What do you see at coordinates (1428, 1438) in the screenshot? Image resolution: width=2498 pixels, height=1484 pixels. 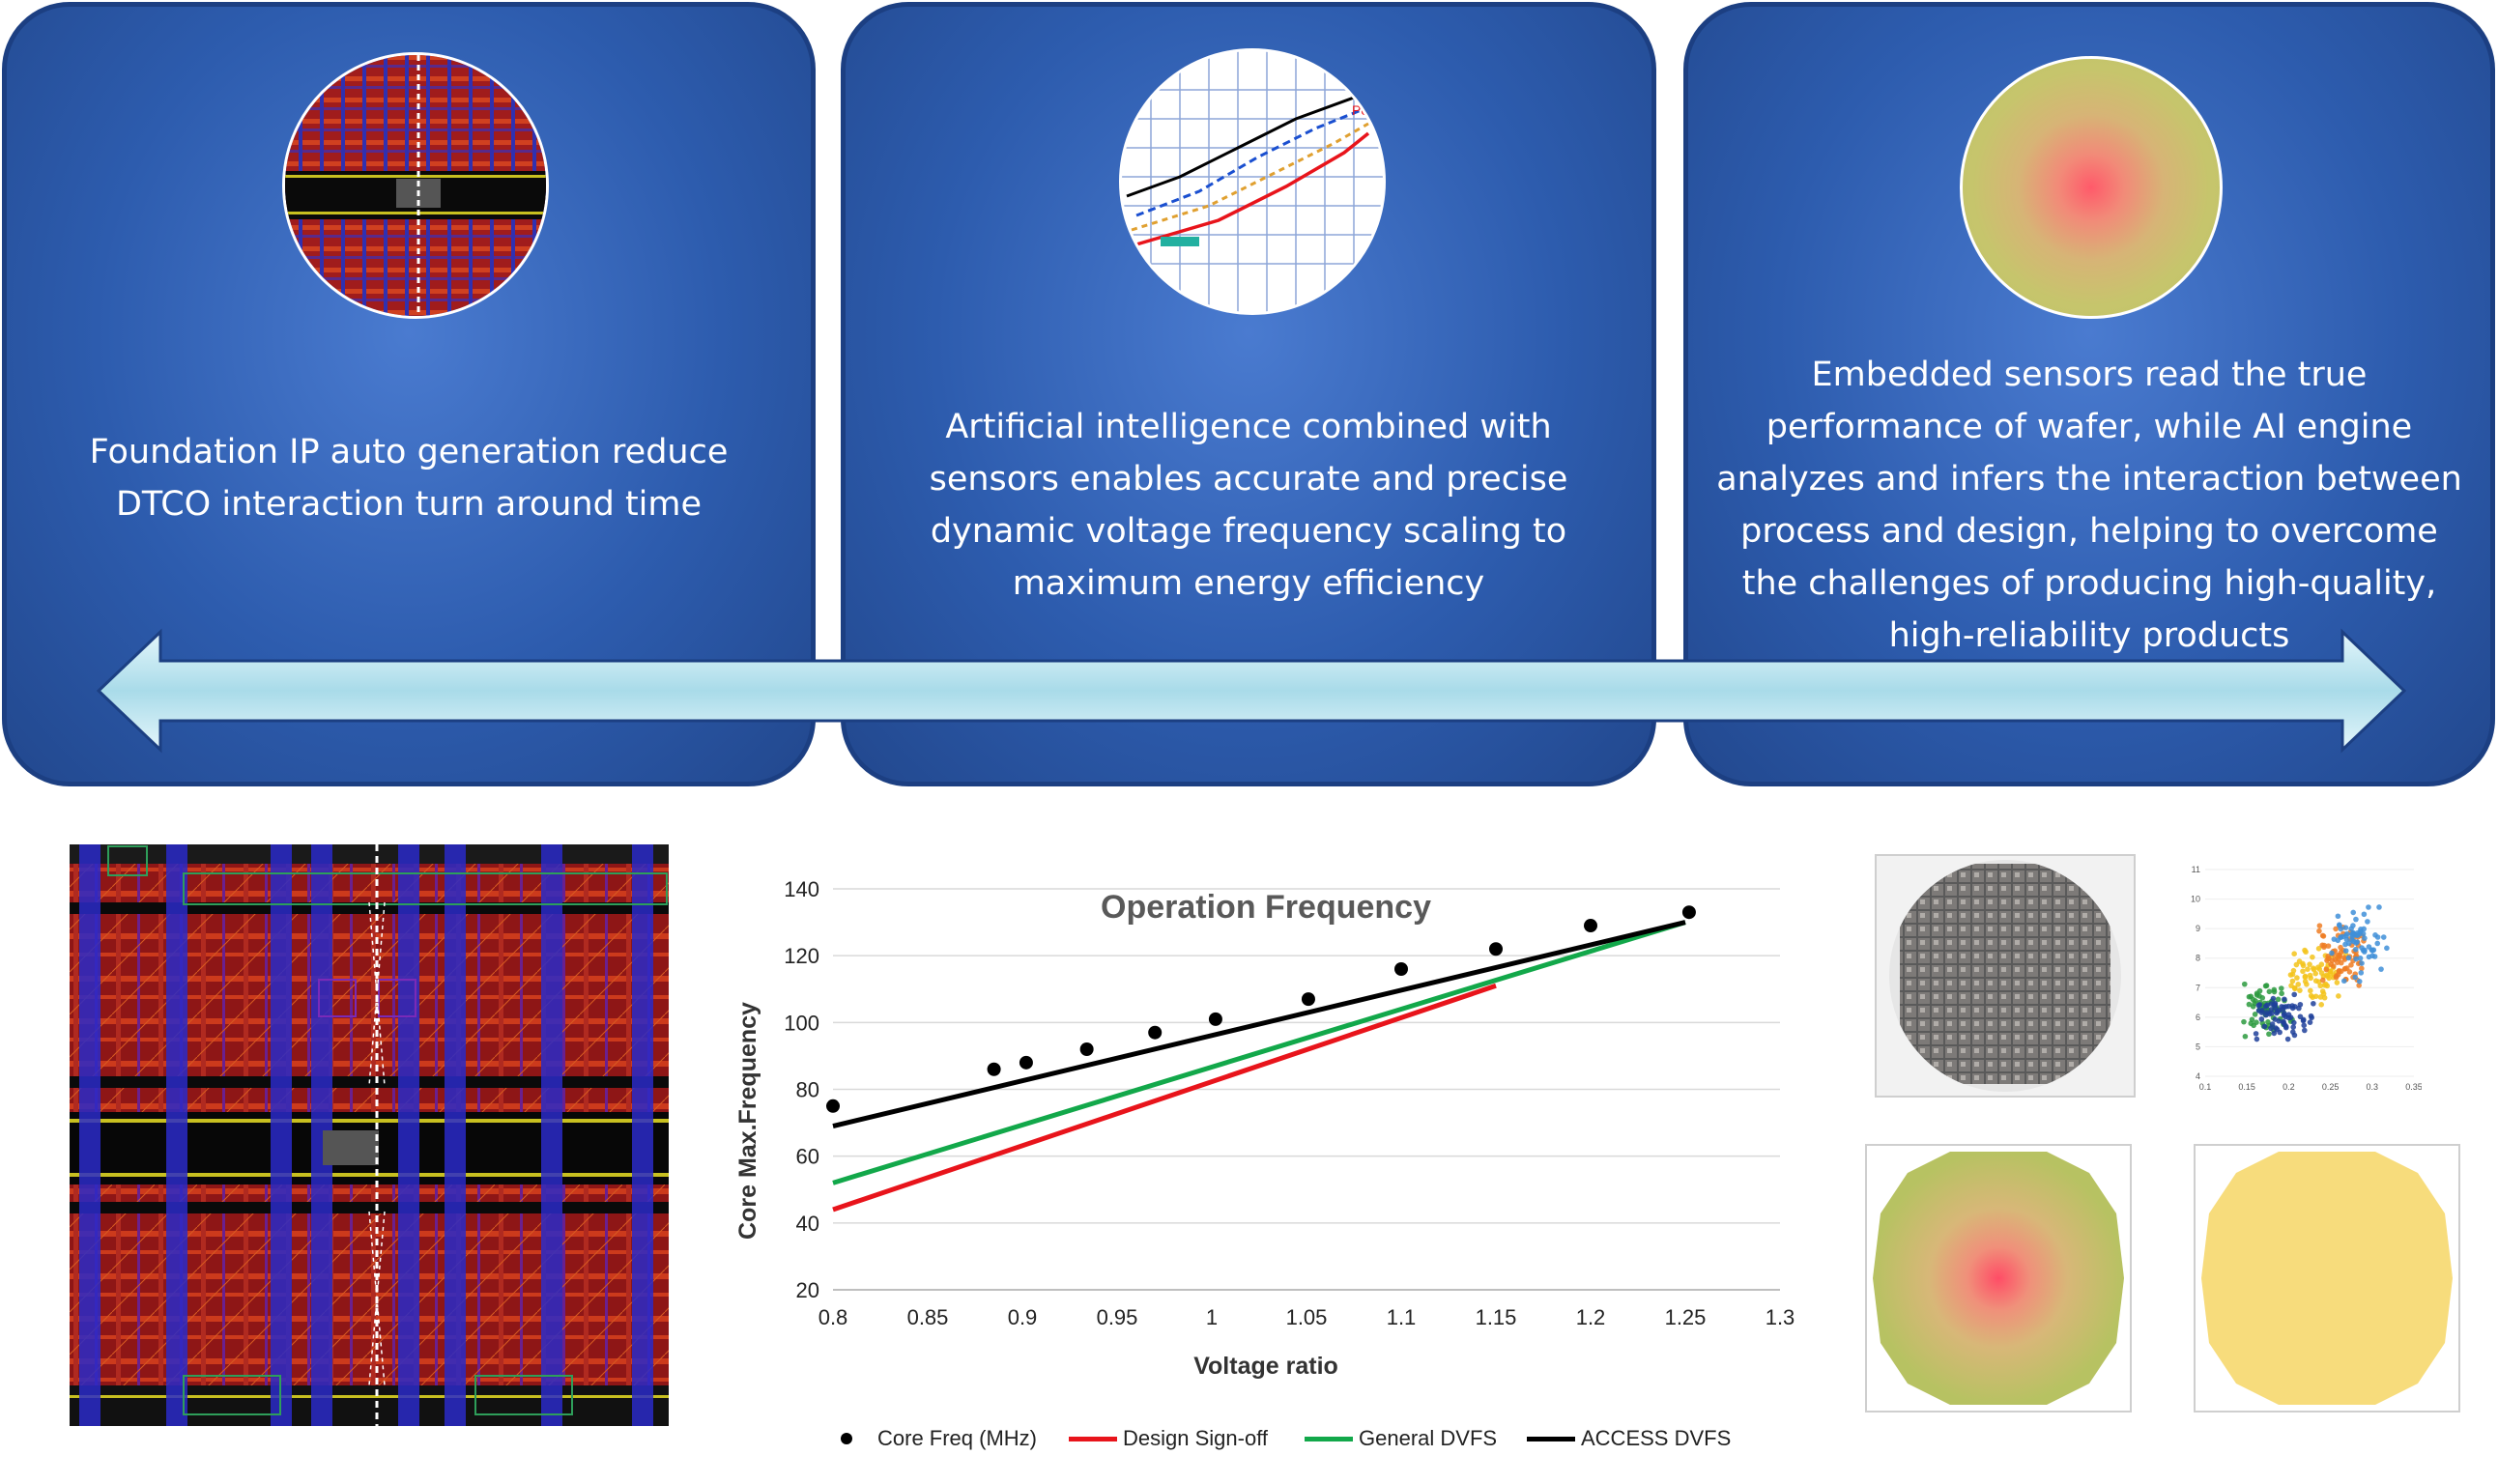 I see `legend-general-dvfs-label: General DVFS` at bounding box center [1428, 1438].